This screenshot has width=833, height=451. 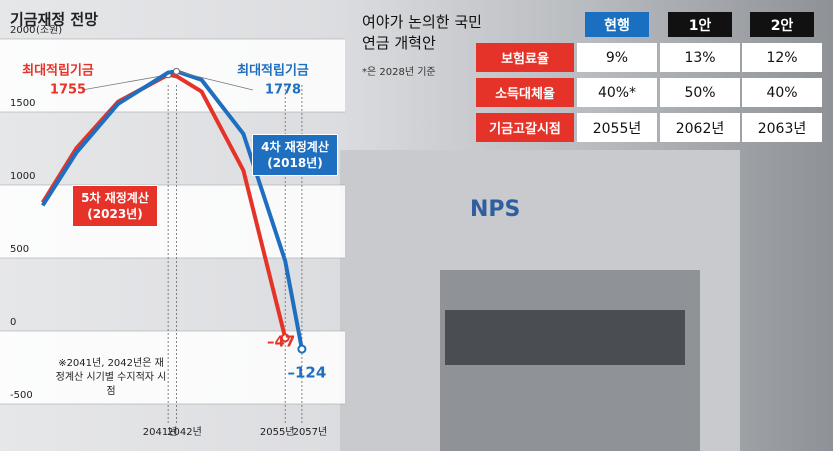 What do you see at coordinates (22, 176) in the screenshot?
I see `y-tick-label: 1000` at bounding box center [22, 176].